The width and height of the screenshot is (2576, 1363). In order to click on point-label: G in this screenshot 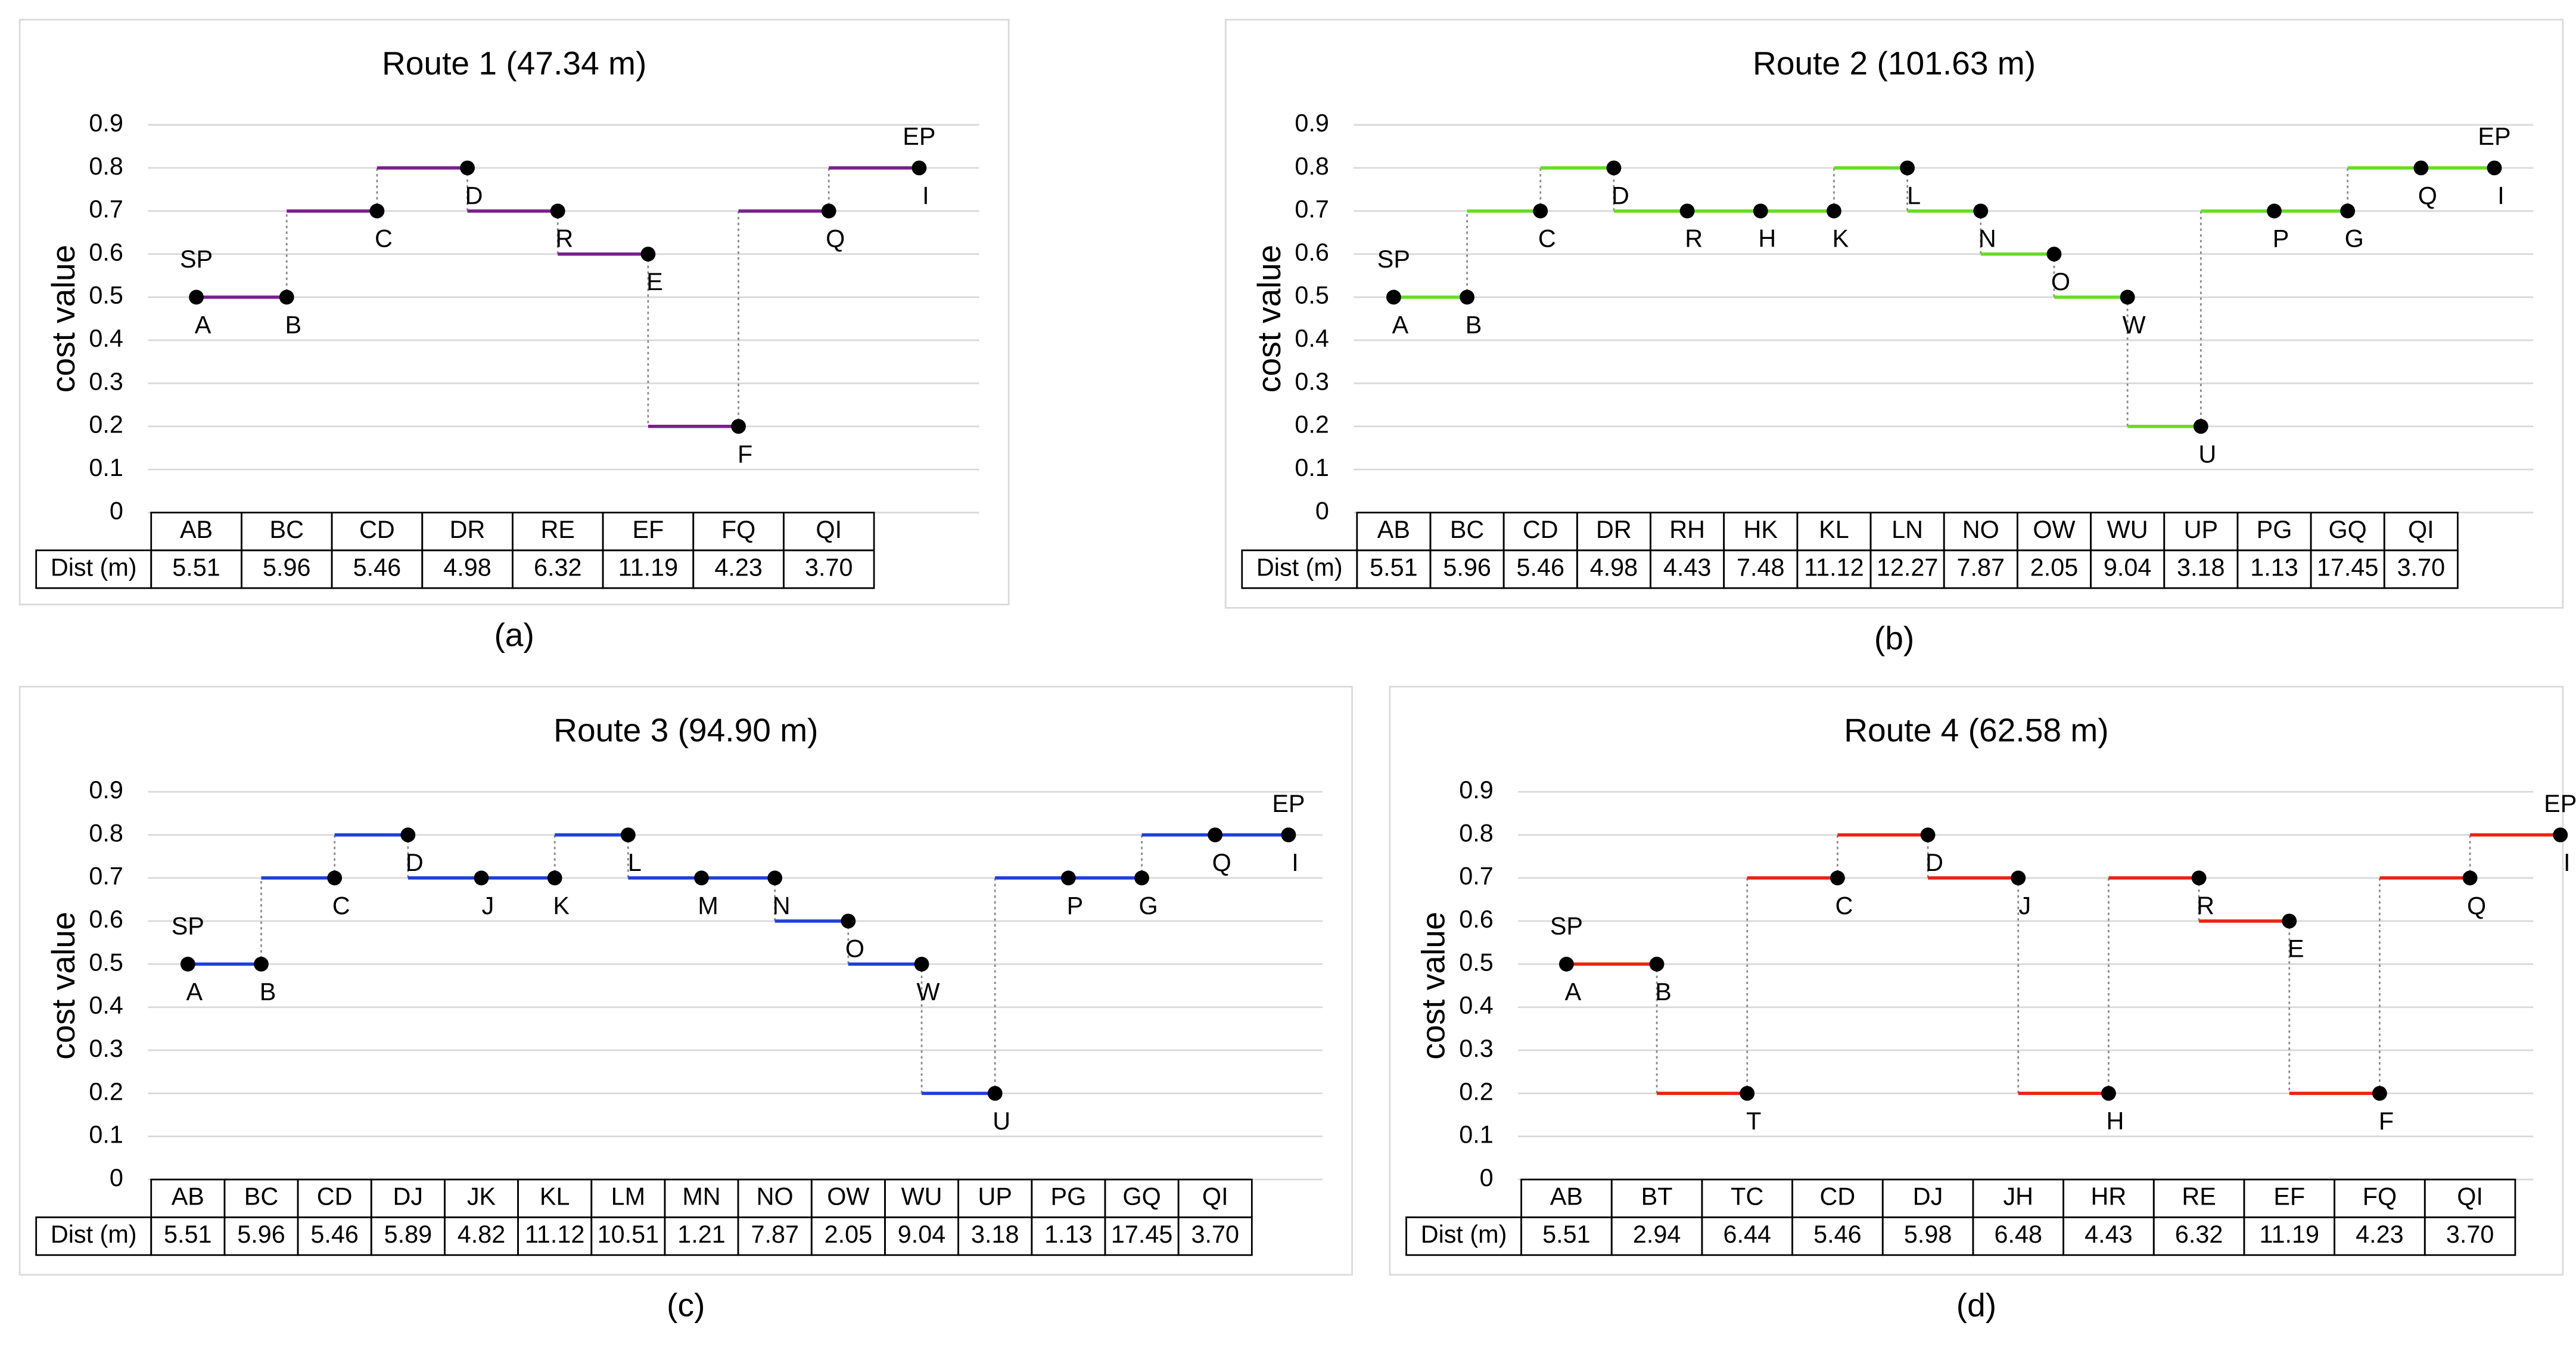, I will do `click(2354, 239)`.